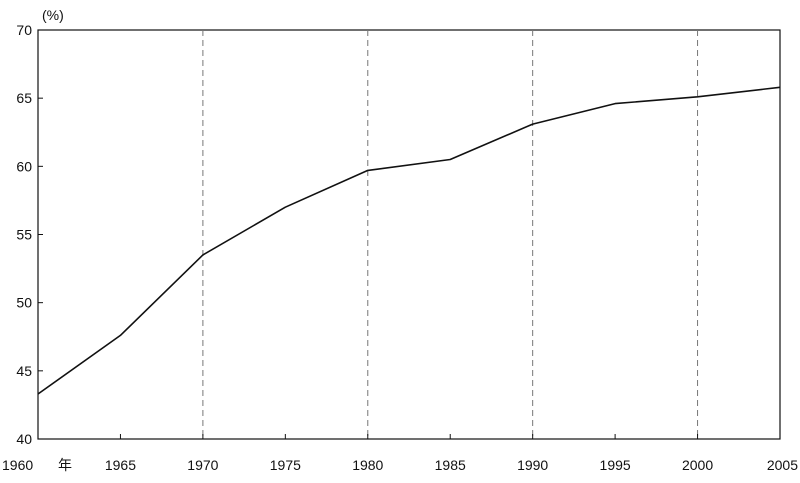 This screenshot has width=800, height=483. Describe the element at coordinates (24, 303) in the screenshot. I see `y-tick-label-50: 50` at that location.